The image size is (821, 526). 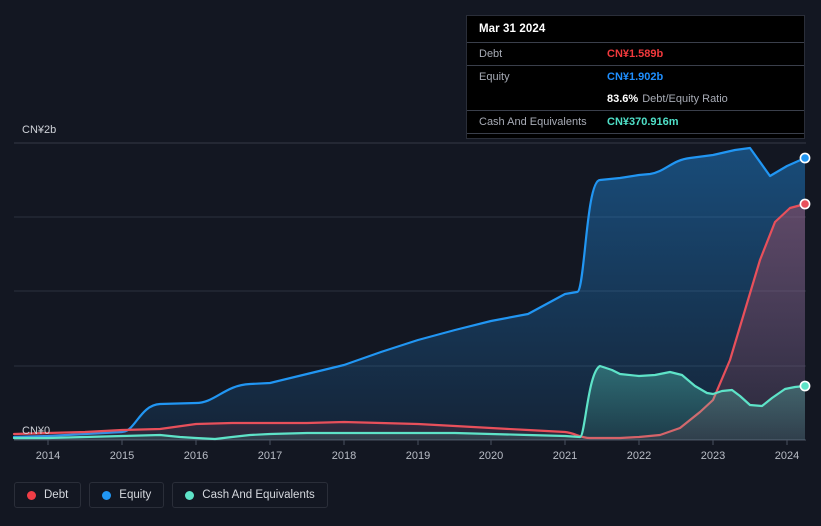 I want to click on legend-item-debt: Debt, so click(x=48, y=495).